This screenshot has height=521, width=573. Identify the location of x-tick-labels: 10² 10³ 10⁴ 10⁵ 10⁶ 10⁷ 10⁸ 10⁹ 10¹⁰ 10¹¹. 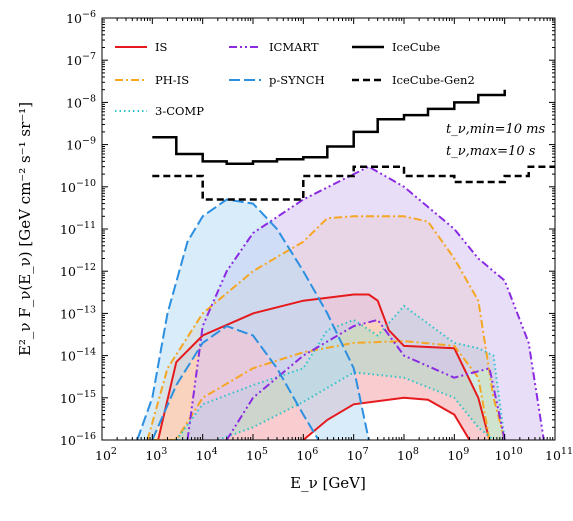
(334, 454).